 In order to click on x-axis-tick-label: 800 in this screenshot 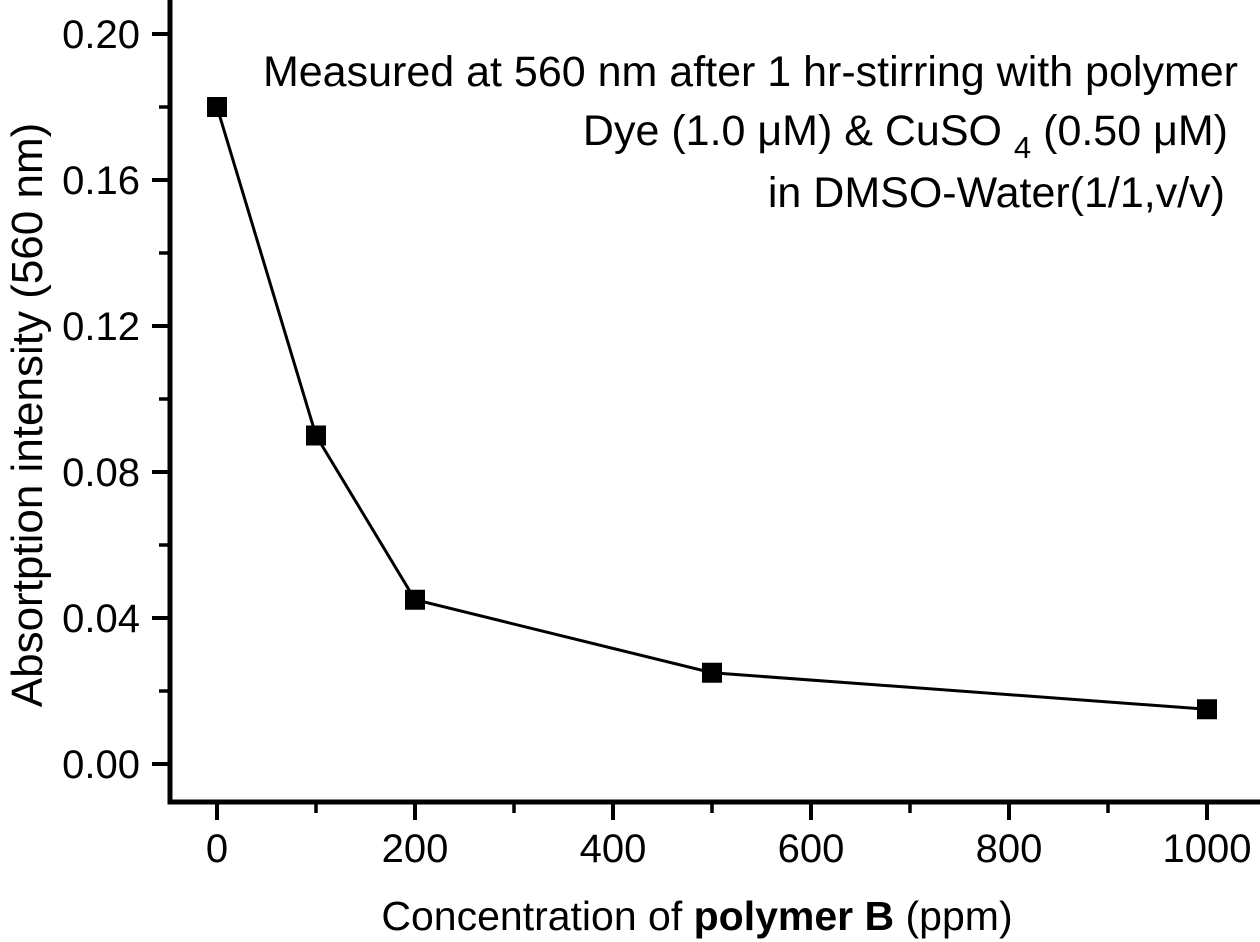, I will do `click(1009, 849)`.